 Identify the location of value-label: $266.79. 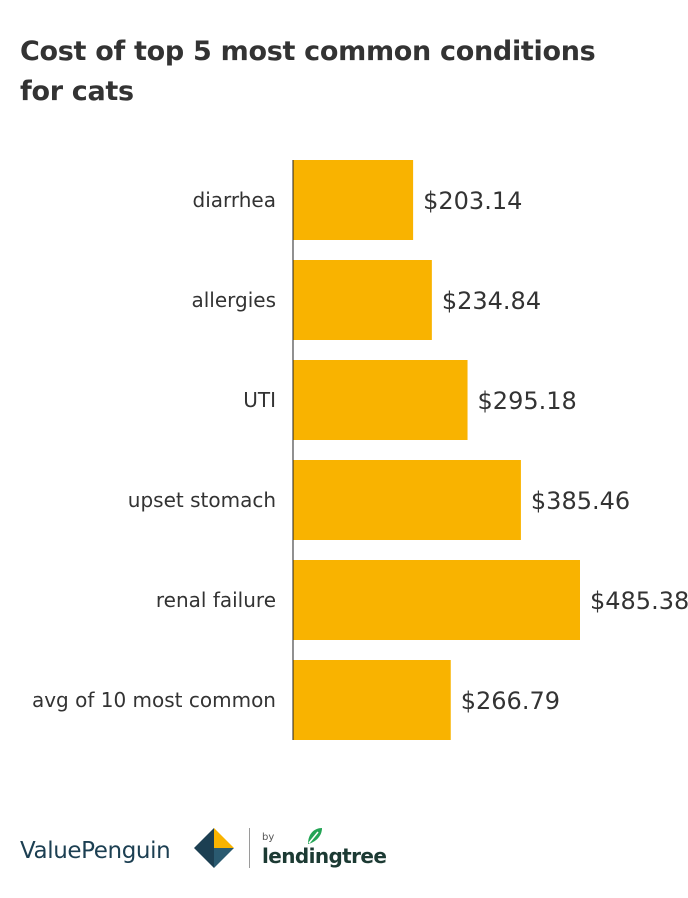
(510, 701).